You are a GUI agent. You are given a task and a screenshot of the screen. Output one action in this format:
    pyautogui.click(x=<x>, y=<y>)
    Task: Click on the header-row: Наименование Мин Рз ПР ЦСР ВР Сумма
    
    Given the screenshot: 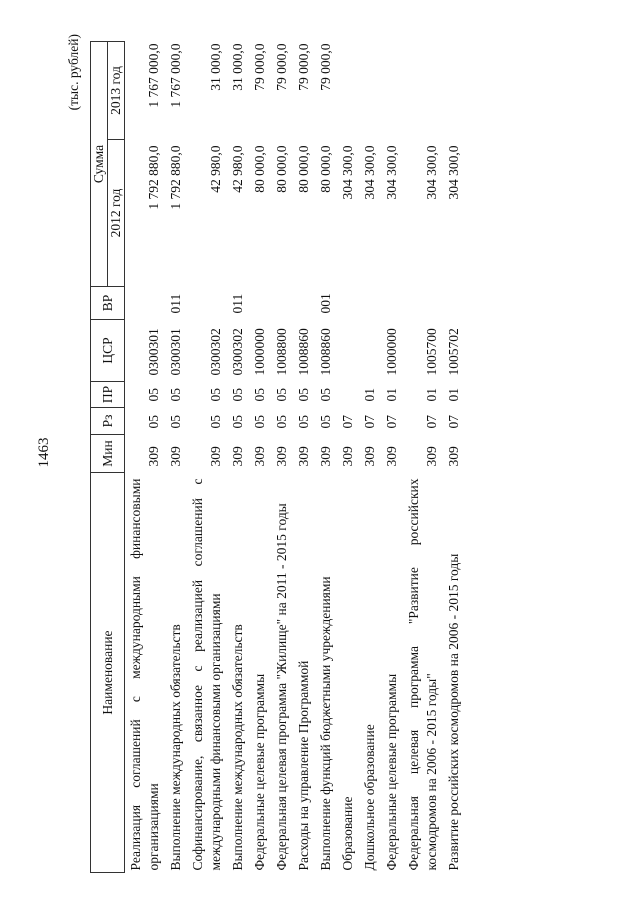 What is the action you would take?
    pyautogui.click(x=107, y=457)
    